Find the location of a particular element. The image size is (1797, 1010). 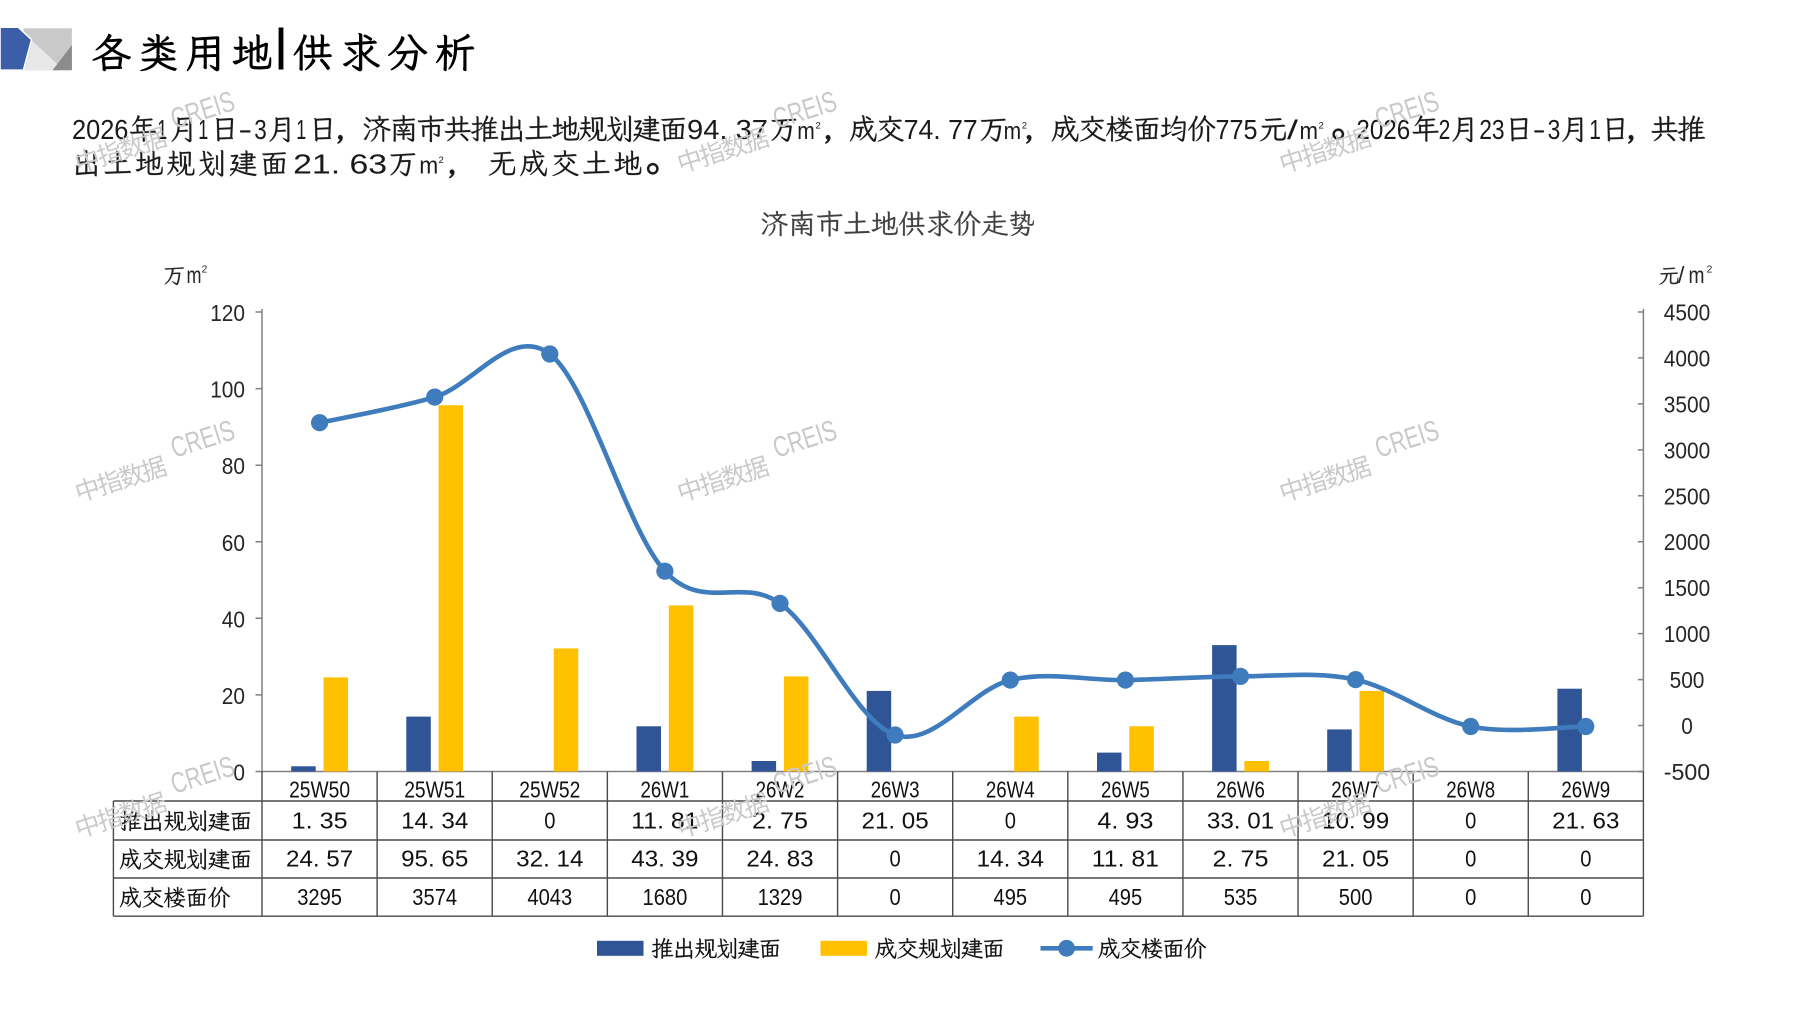

svg-text: -500 is located at coordinates (1687, 772).